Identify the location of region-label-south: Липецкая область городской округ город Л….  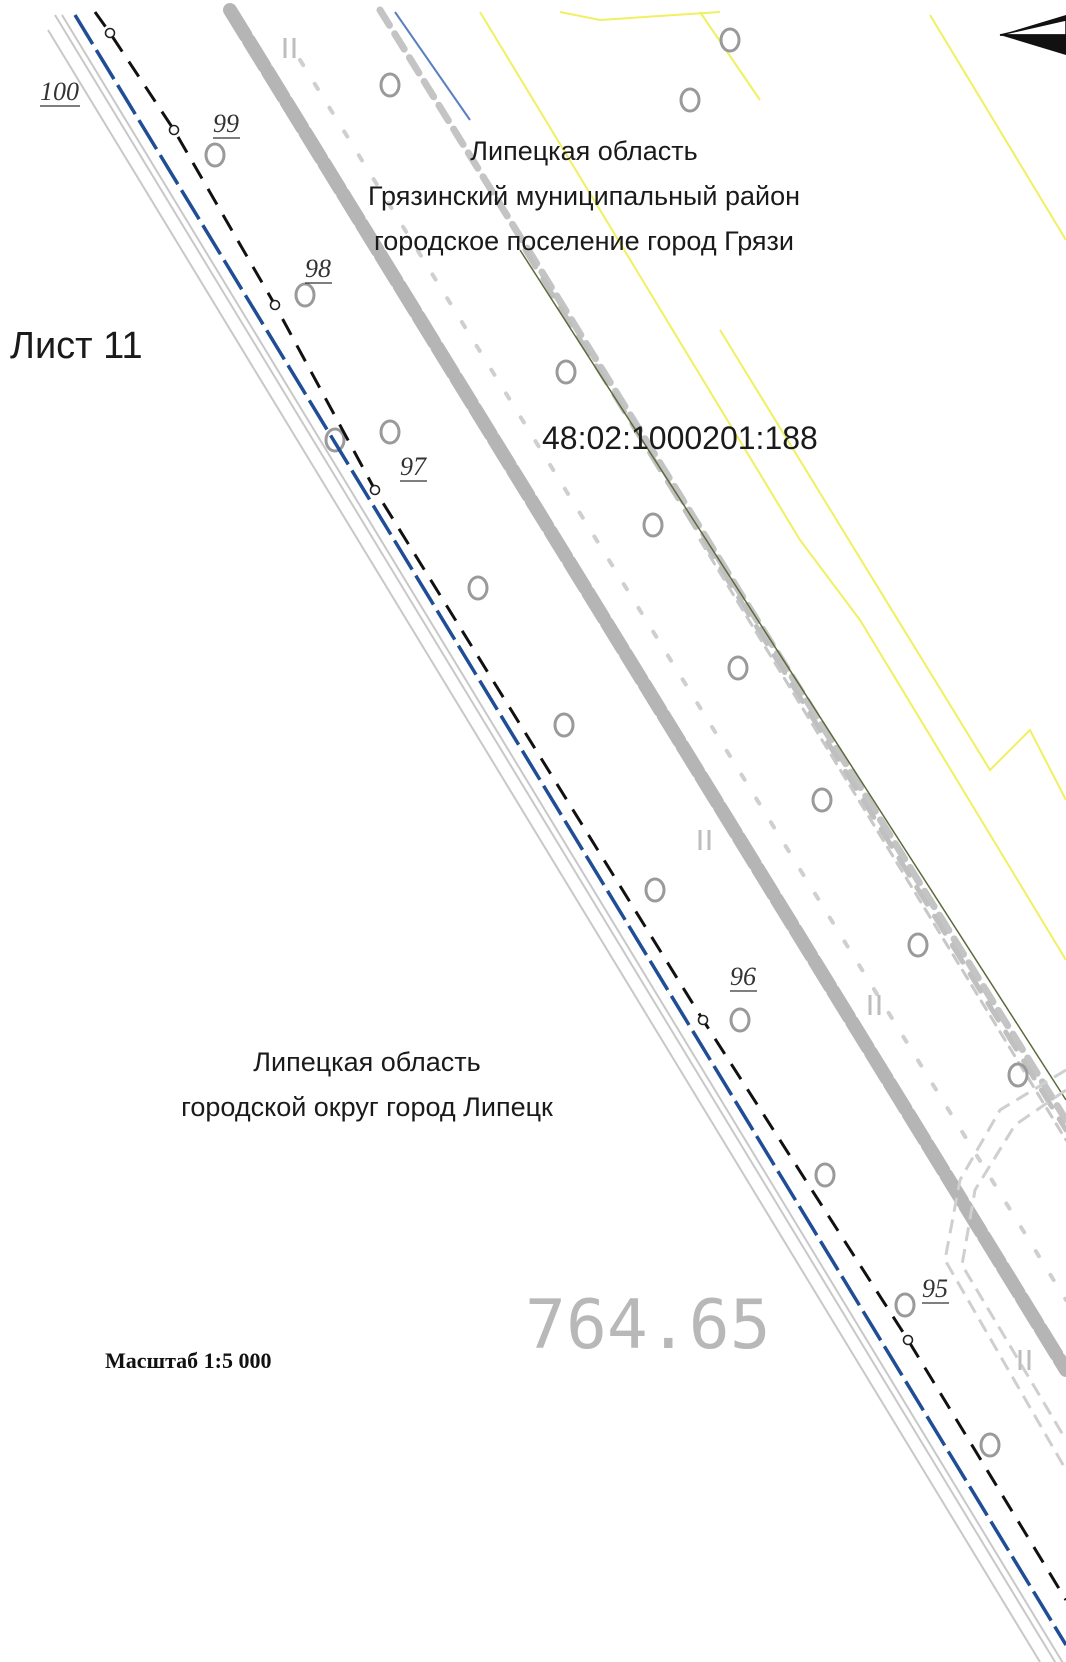
(367, 1084).